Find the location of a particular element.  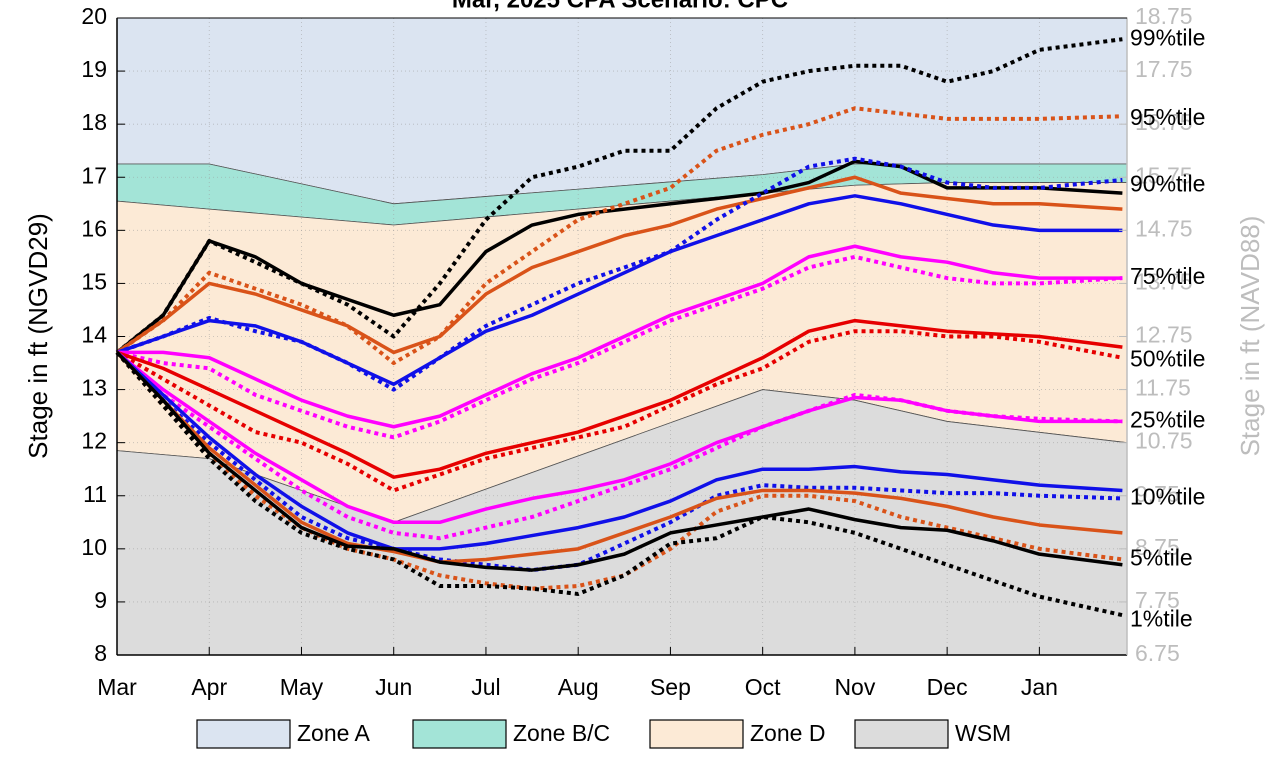

y2-tick-label: 6.75 is located at coordinates (1157, 653).